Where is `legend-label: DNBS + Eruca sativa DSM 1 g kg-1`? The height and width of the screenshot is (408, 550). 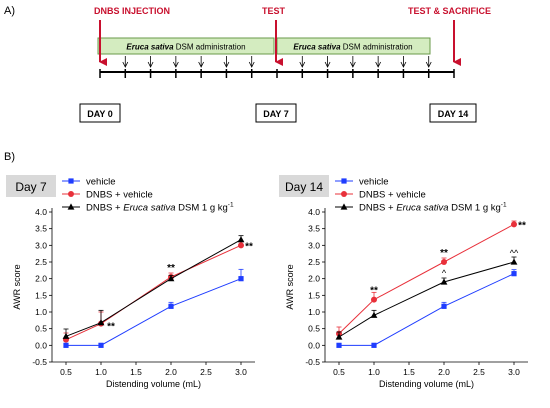 legend-label: DNBS + Eruca sativa DSM 1 g kg-1 is located at coordinates (160, 208).